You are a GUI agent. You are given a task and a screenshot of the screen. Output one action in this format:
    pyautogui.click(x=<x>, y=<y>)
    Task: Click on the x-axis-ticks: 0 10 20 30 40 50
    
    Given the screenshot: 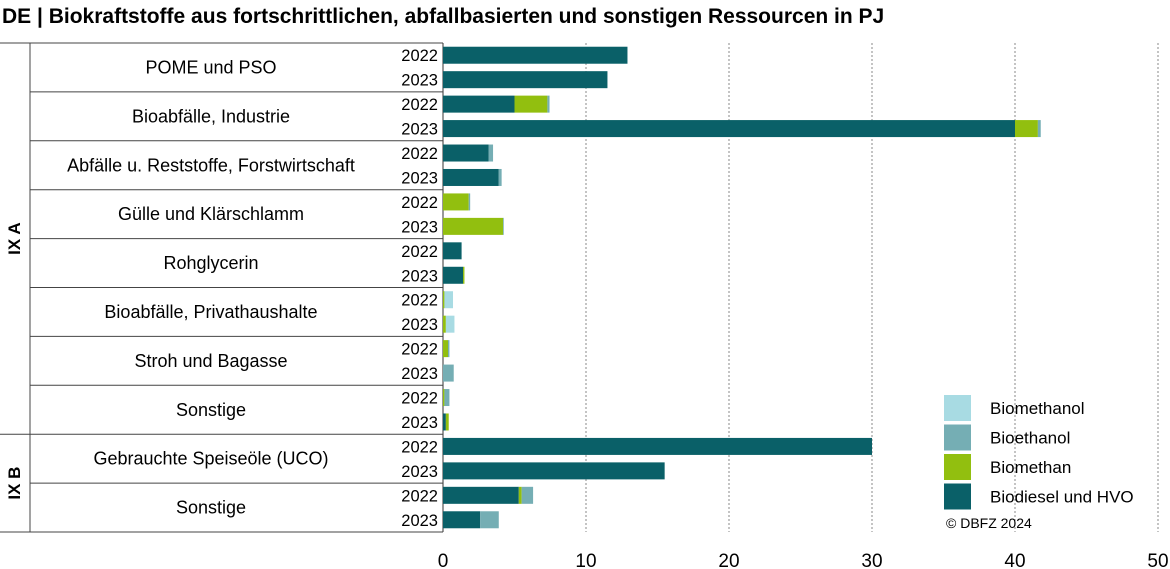 What is the action you would take?
    pyautogui.click(x=803, y=560)
    